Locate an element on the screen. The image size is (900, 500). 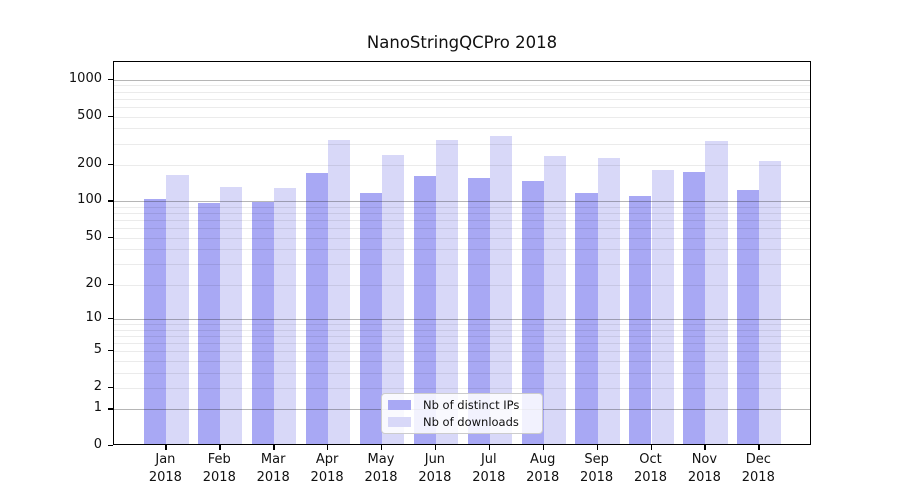
x-tick-label-feb: Feb 2018 is located at coordinates (219, 468).